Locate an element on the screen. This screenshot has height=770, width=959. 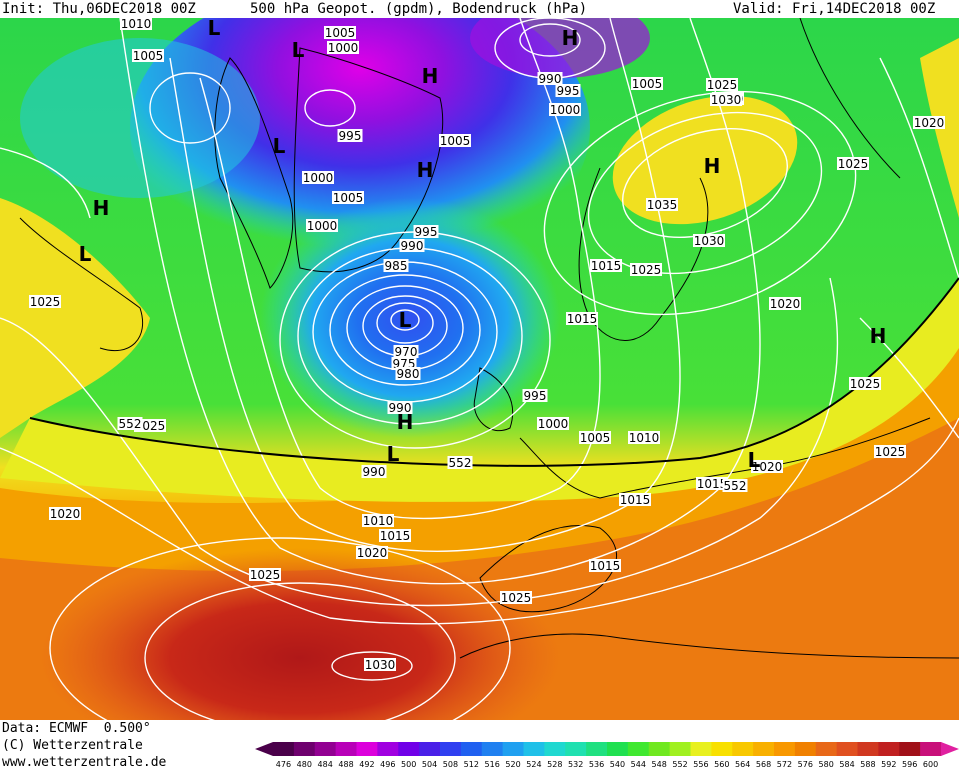
pressure-label: 985 is located at coordinates (396, 266).